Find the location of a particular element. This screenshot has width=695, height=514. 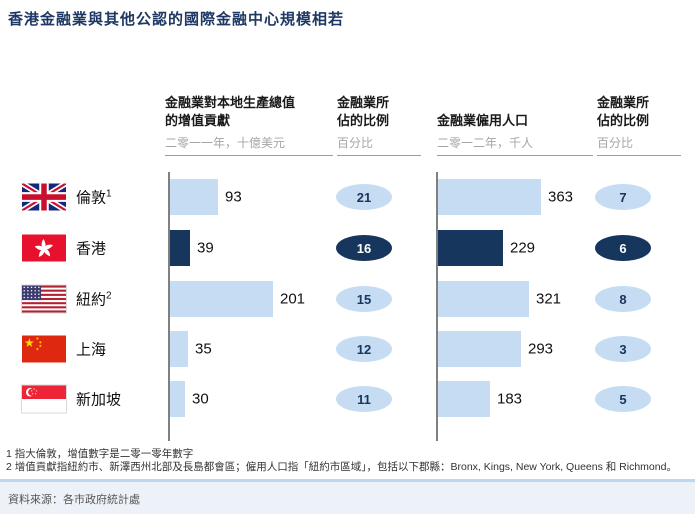

city-label: 新加坡 is located at coordinates (99, 400).